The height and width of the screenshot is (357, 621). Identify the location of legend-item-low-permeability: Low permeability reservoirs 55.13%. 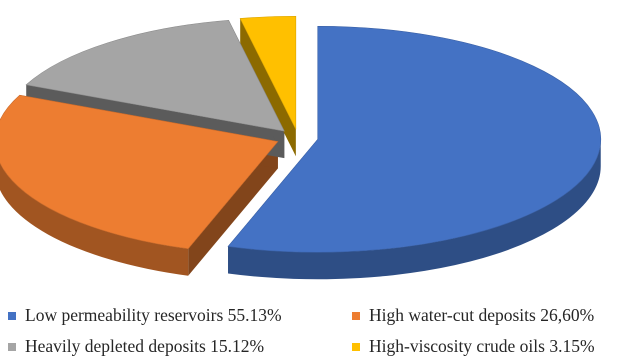
(145, 315).